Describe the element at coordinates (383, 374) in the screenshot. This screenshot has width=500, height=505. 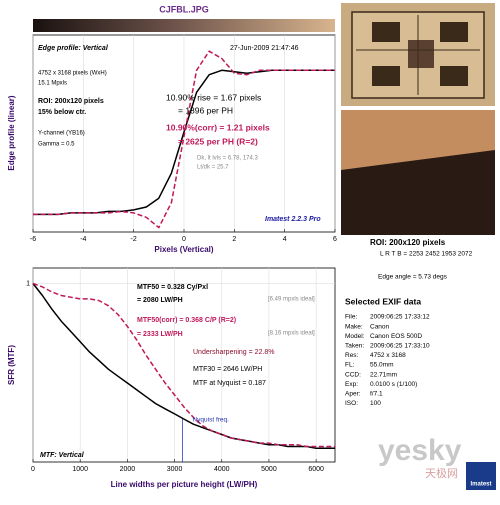
I see `exif-value: 22.71mm` at that location.